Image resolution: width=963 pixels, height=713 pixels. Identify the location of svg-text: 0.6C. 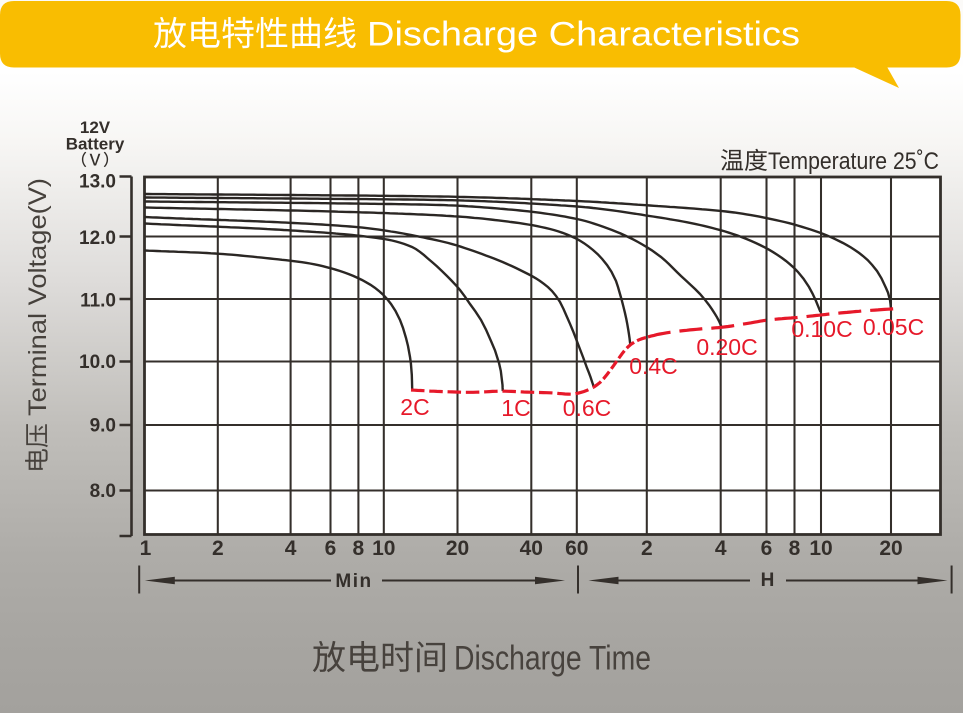
(587, 408).